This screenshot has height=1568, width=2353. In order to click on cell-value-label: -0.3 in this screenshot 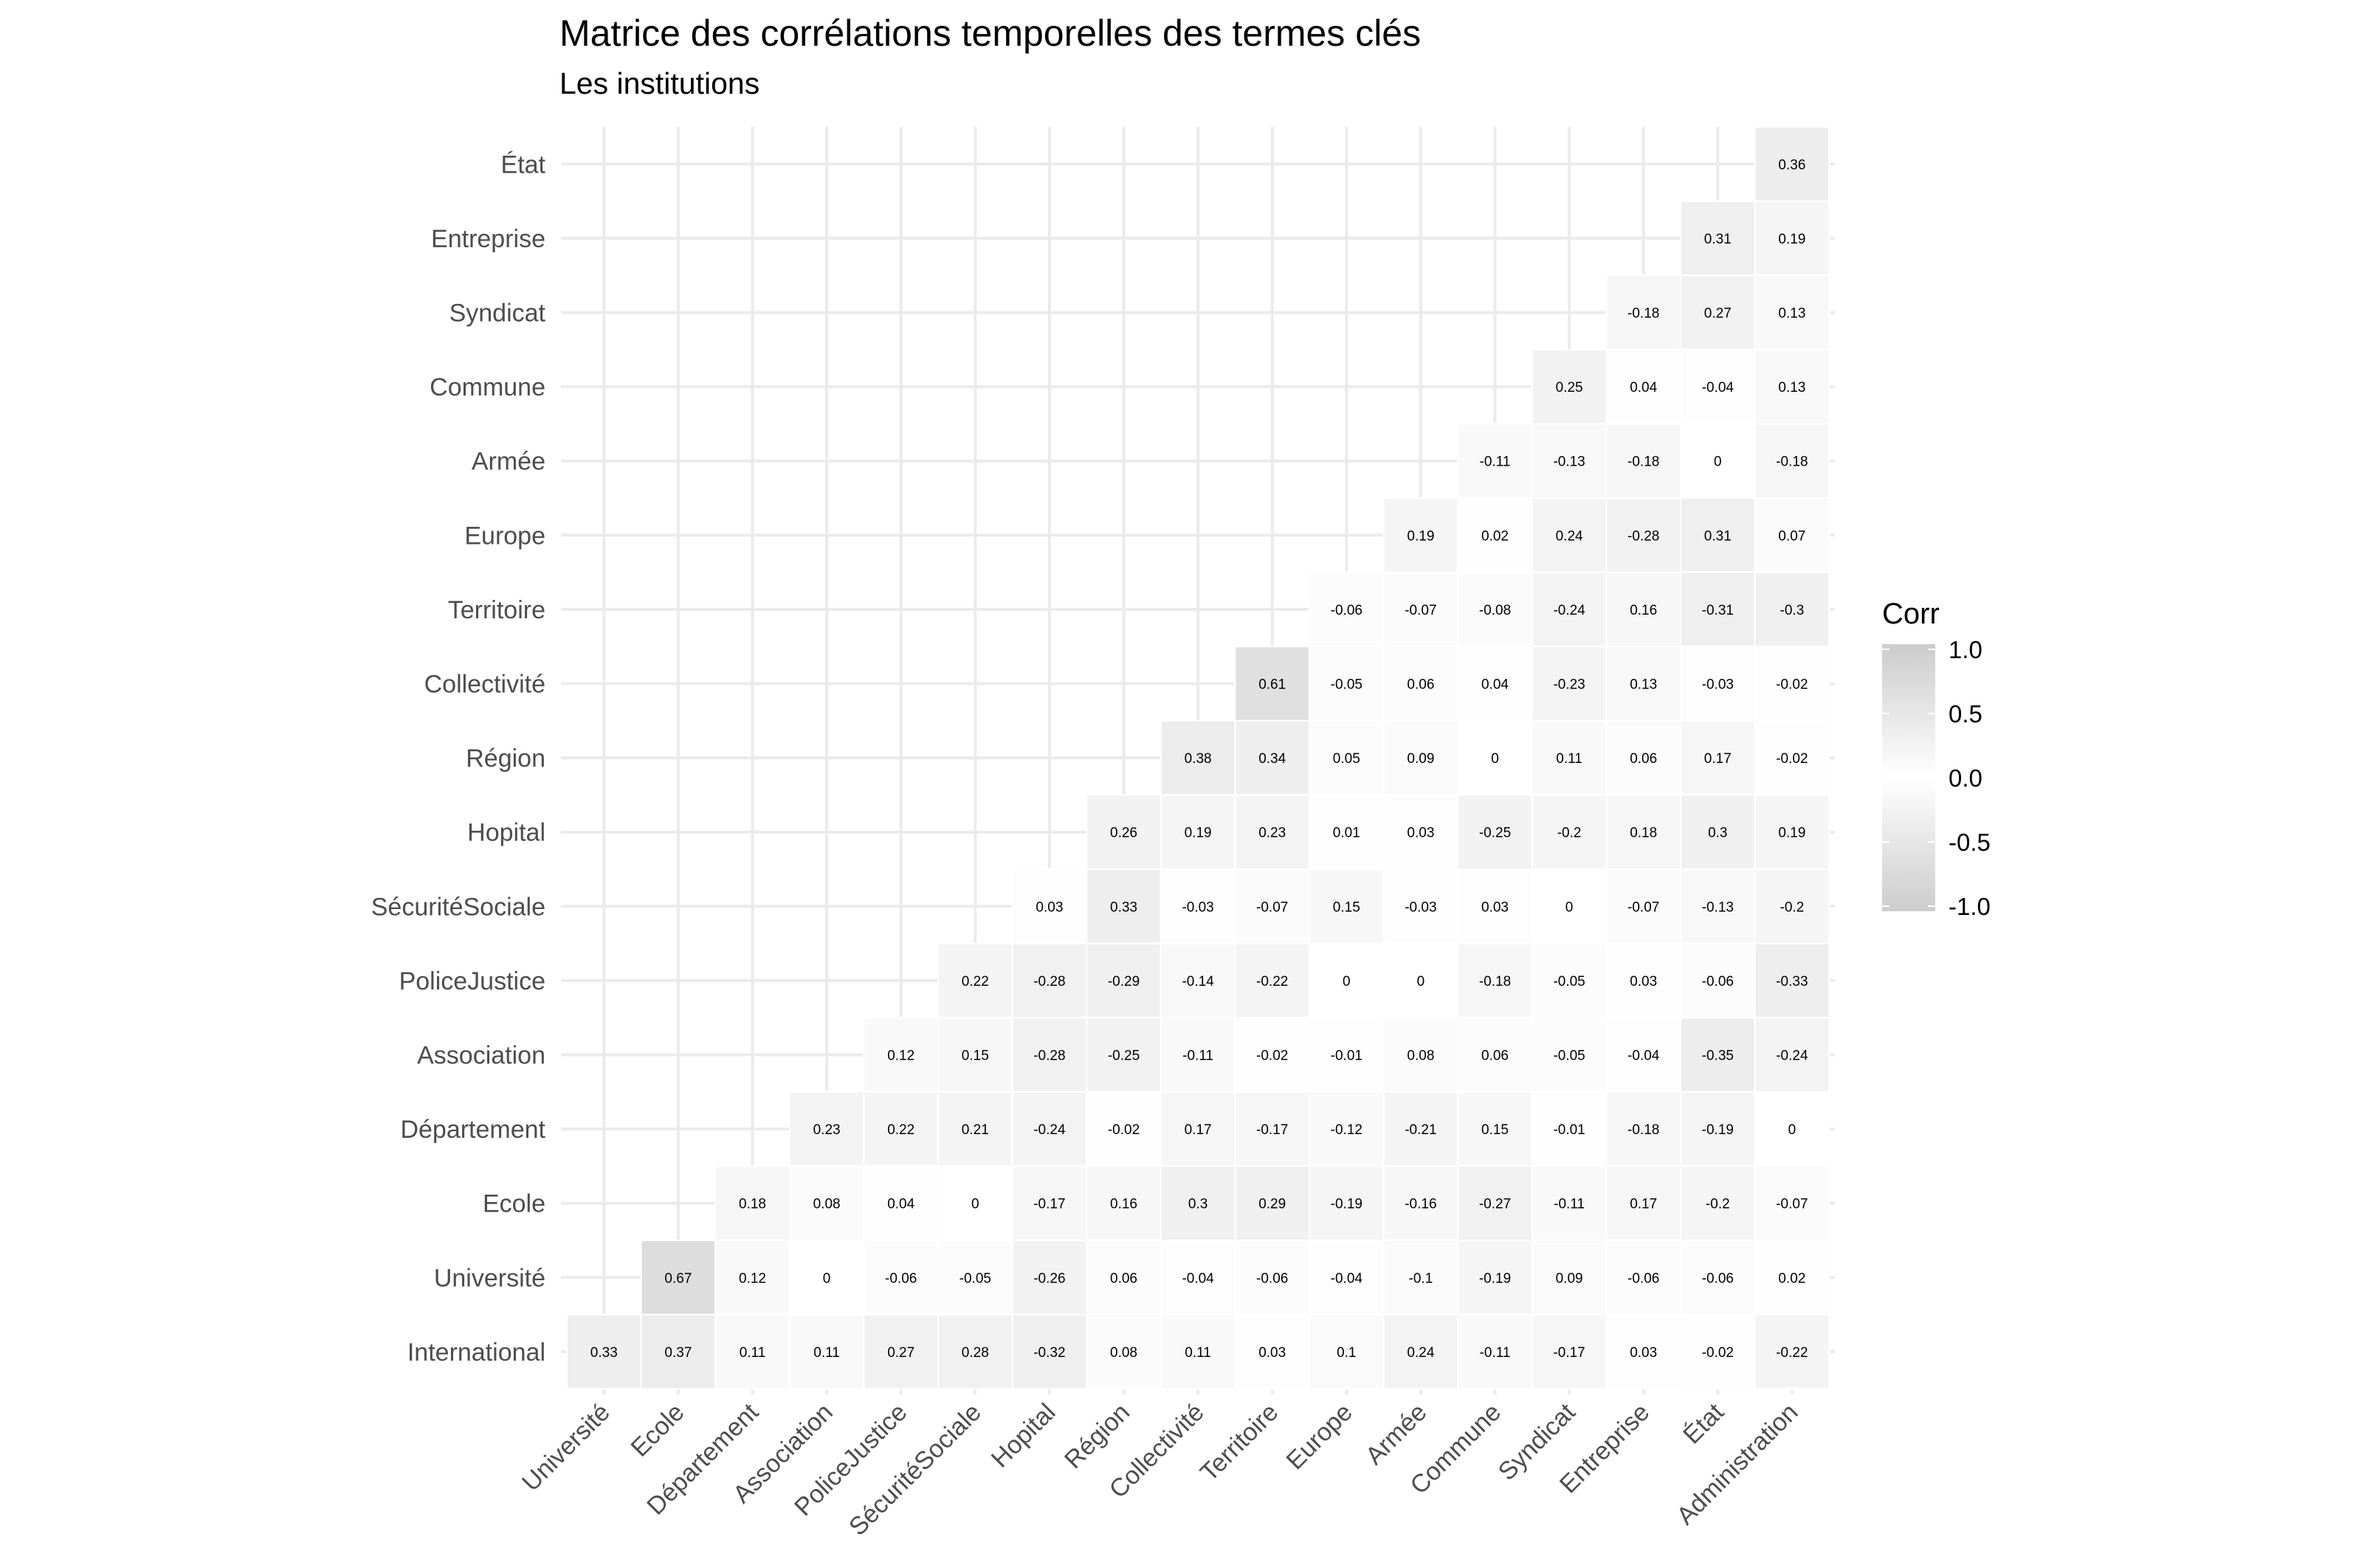, I will do `click(1792, 610)`.